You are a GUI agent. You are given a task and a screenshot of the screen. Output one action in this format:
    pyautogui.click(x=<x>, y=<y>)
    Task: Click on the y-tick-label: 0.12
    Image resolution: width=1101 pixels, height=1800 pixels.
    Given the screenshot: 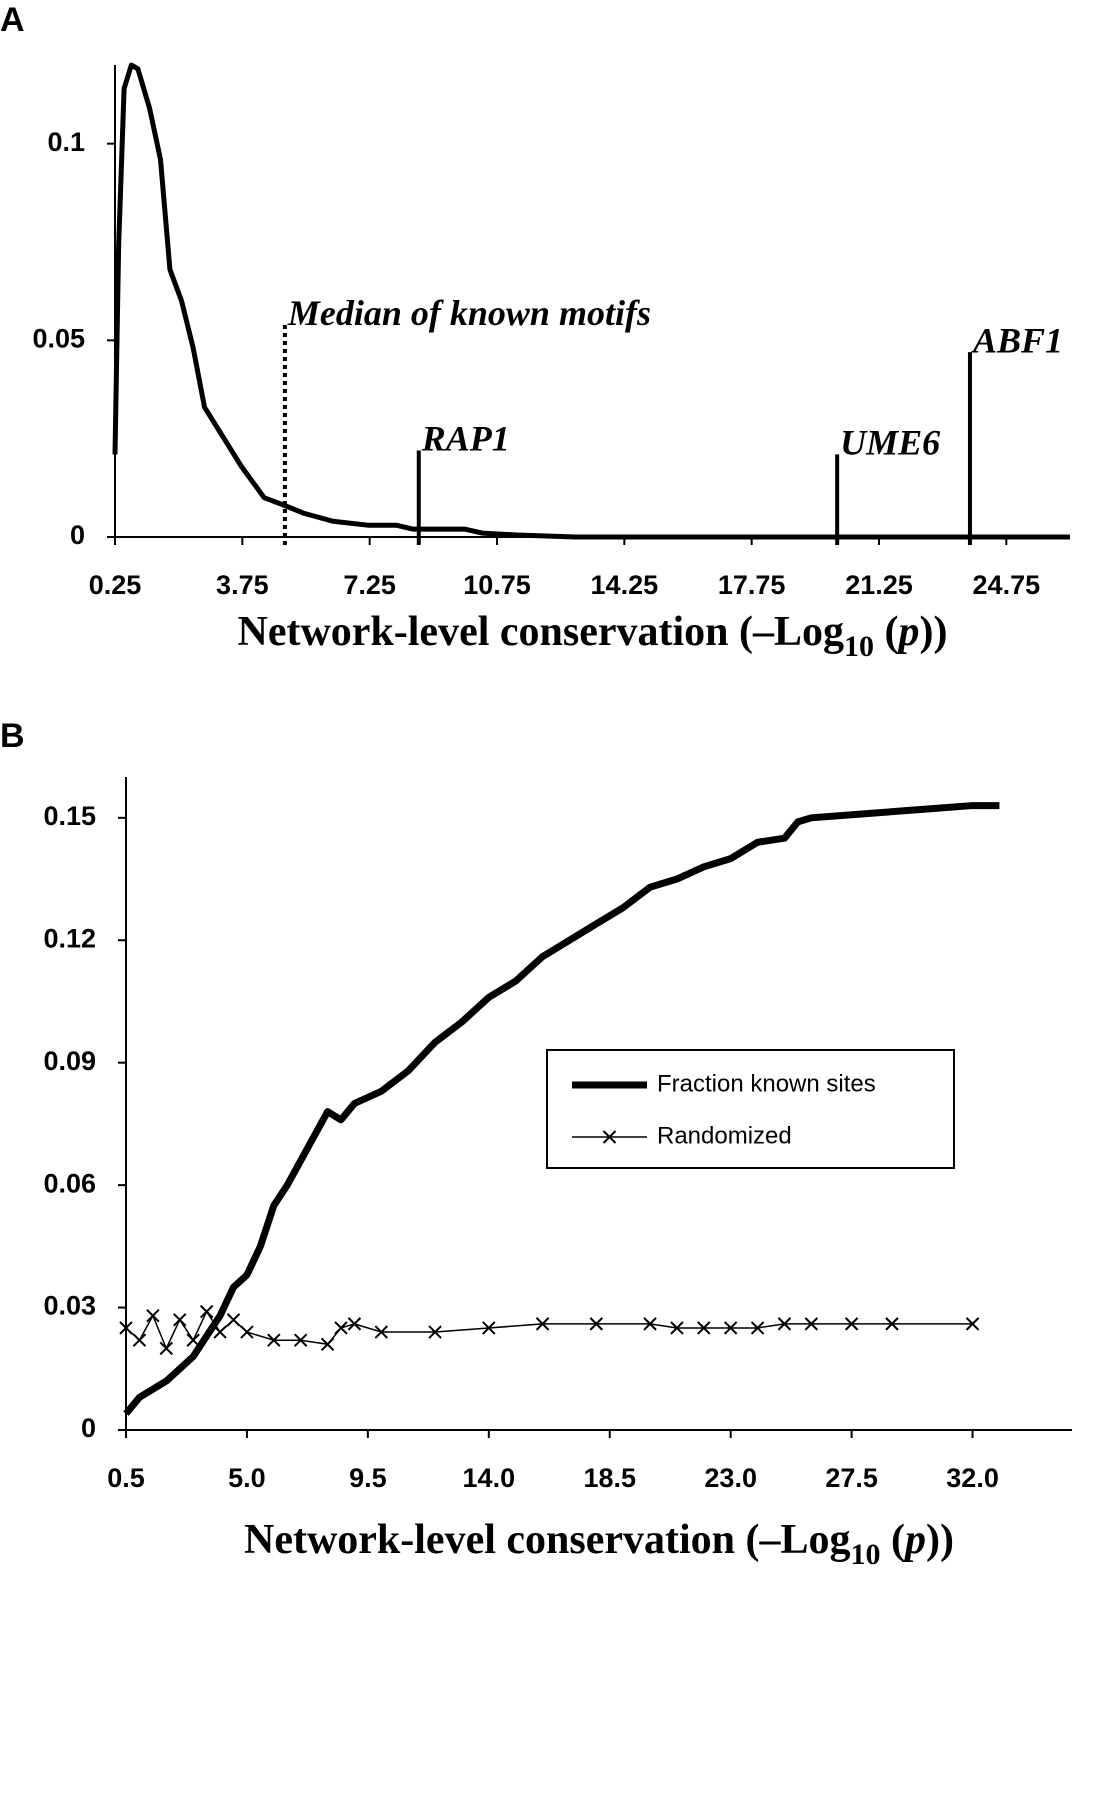 What is the action you would take?
    pyautogui.click(x=69, y=938)
    